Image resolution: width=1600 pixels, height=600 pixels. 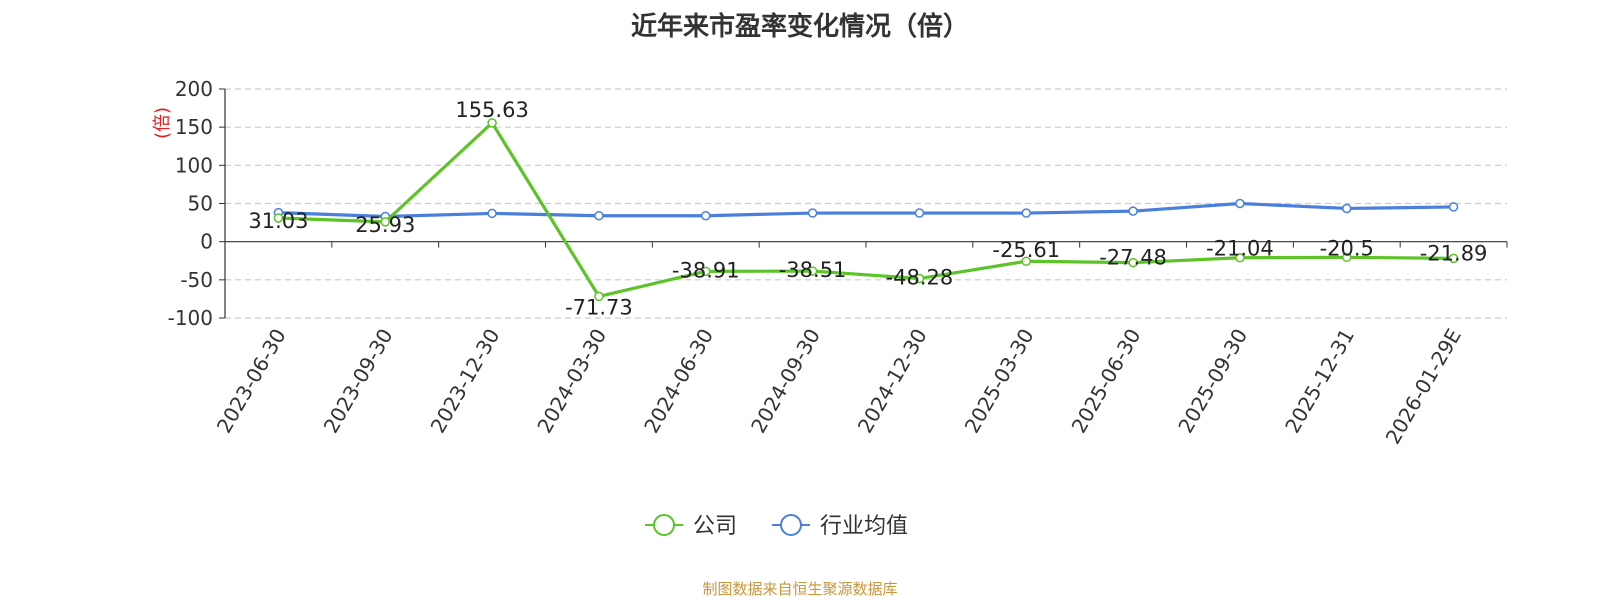 I want to click on data-label: -38.51, so click(x=813, y=270).